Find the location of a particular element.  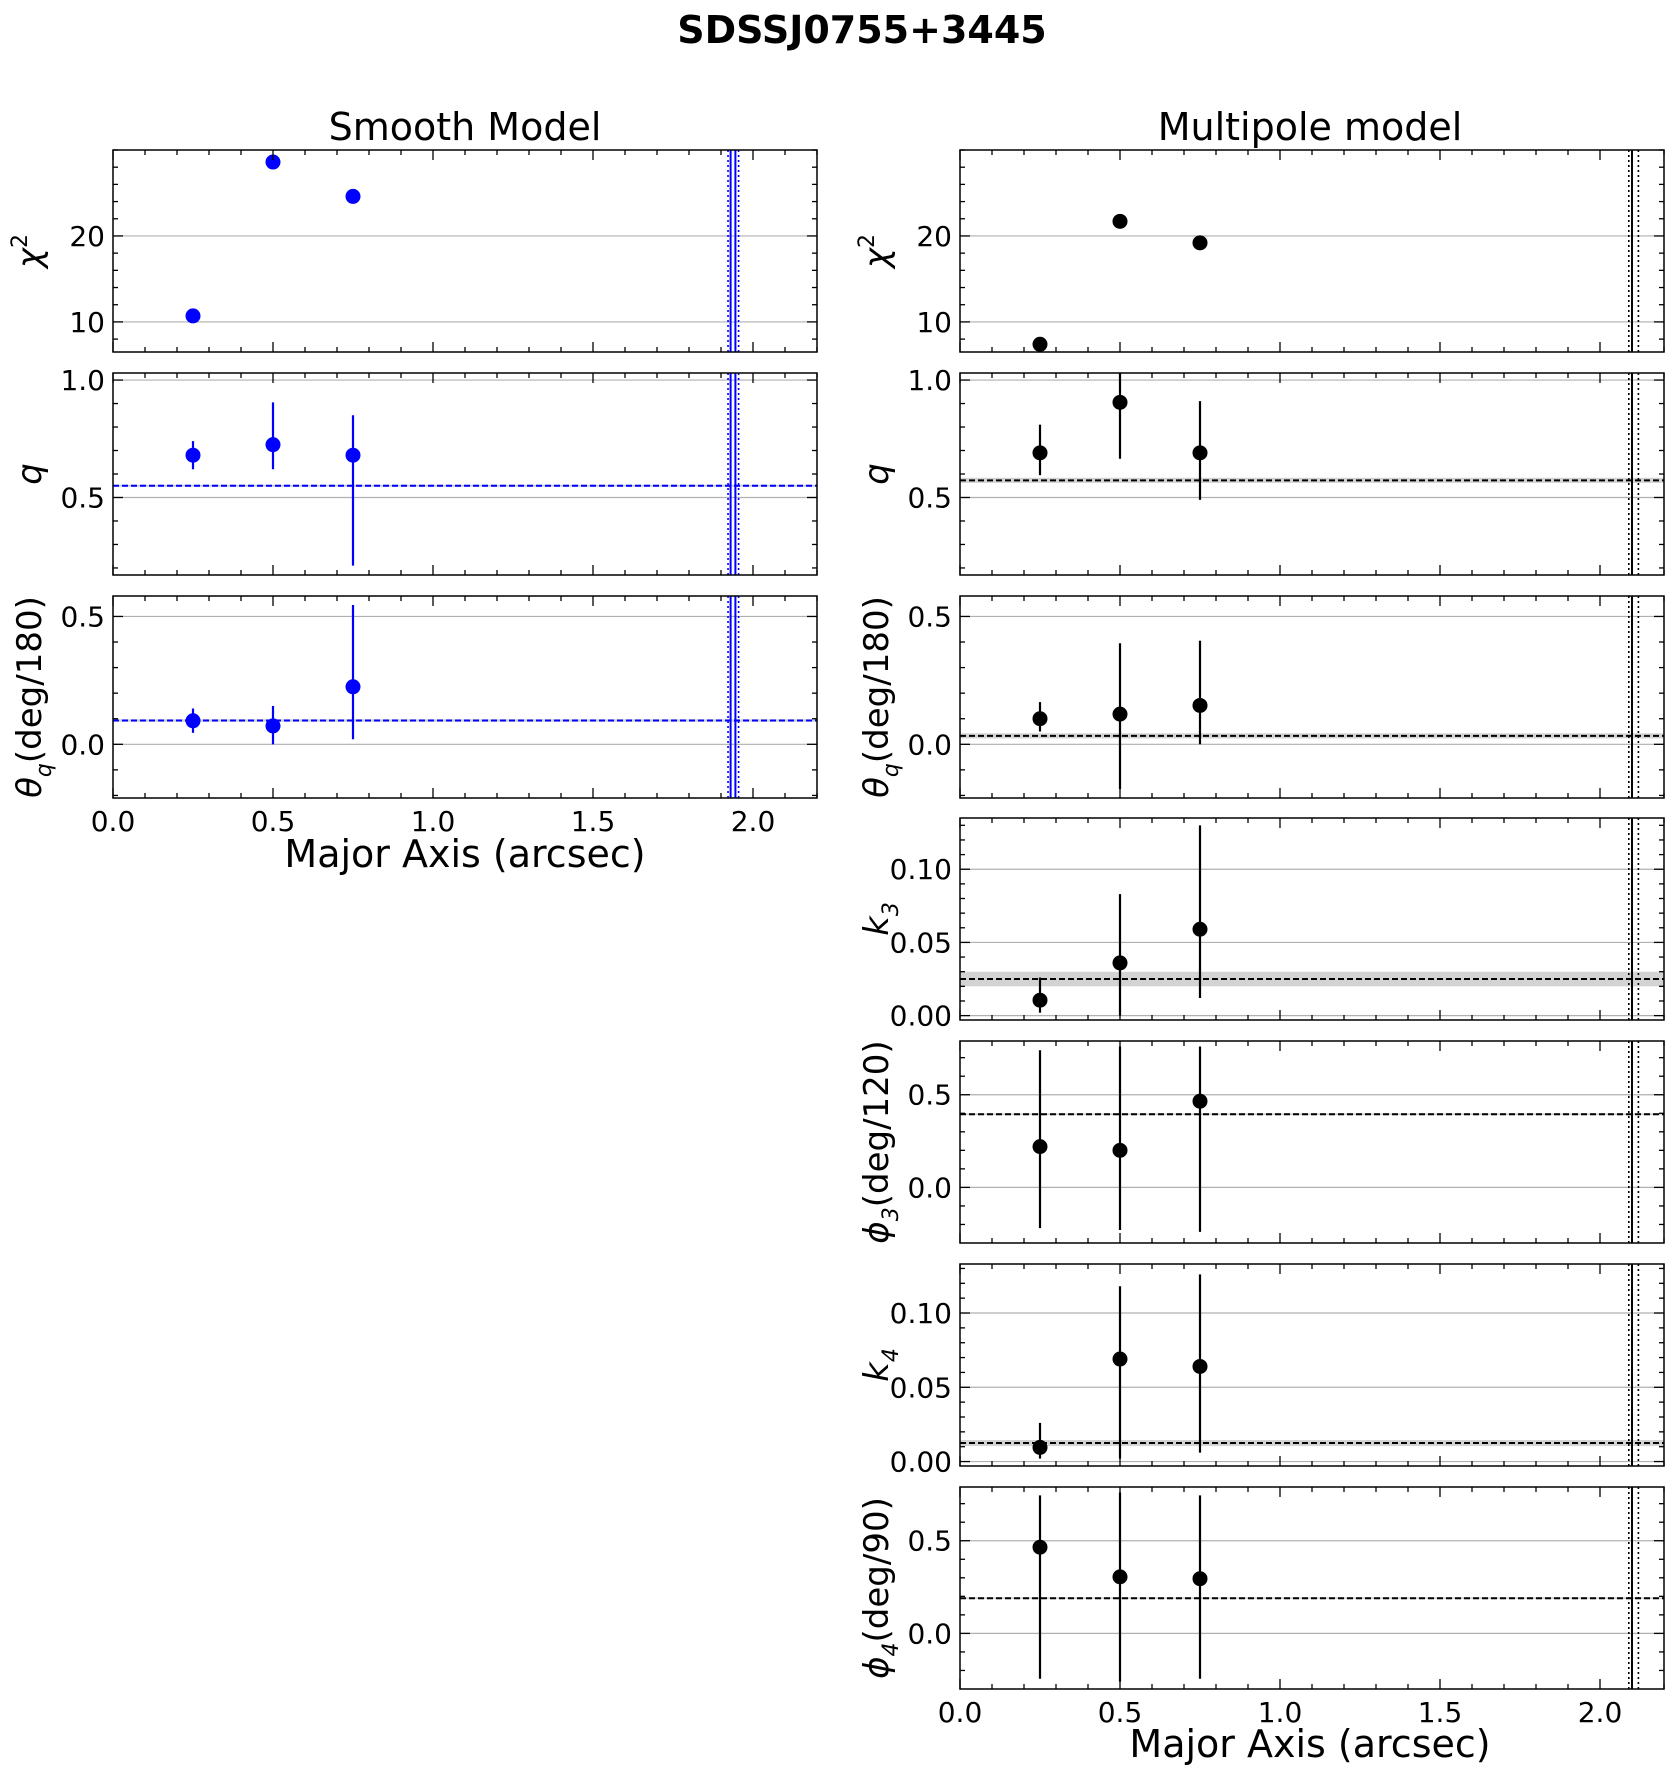

multi-theta-plot-area is located at coordinates (1312, 697).